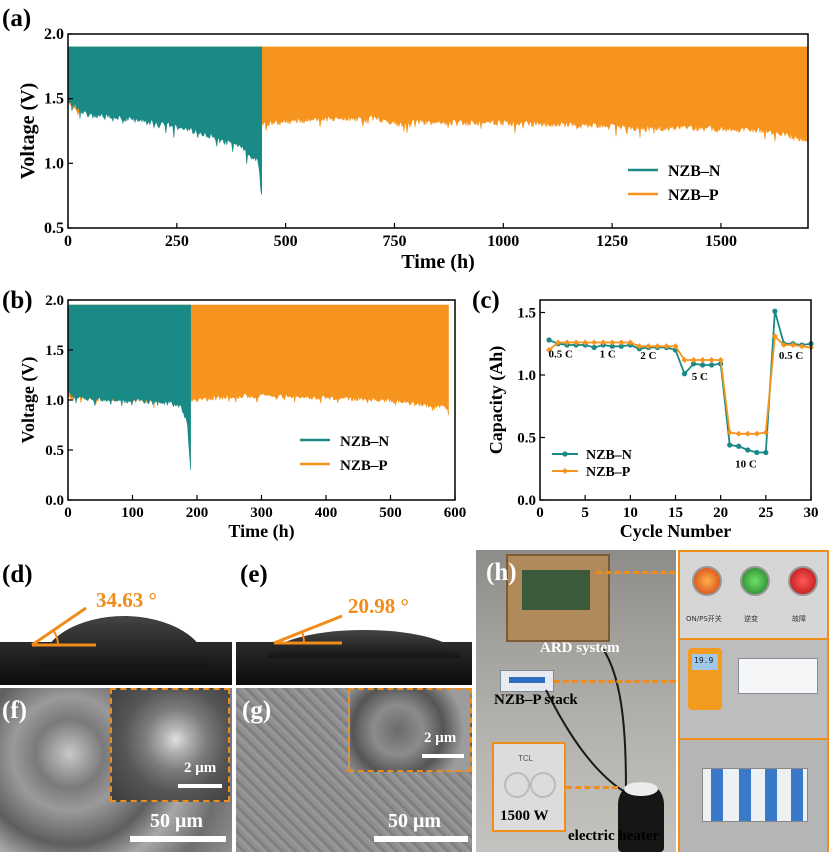  I want to click on legend-label-0-1: NZB–P, so click(693, 195).